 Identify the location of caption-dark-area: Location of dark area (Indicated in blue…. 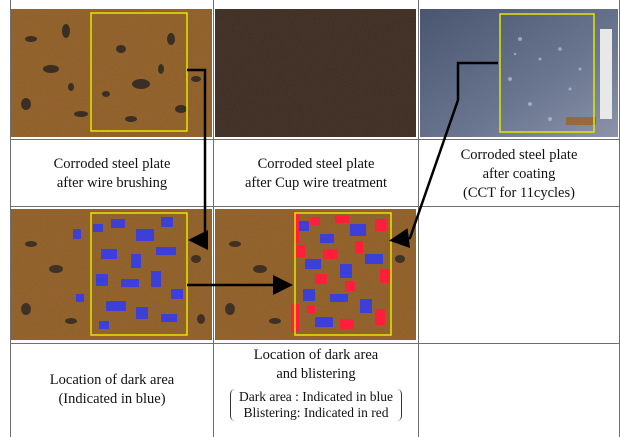
(112, 390).